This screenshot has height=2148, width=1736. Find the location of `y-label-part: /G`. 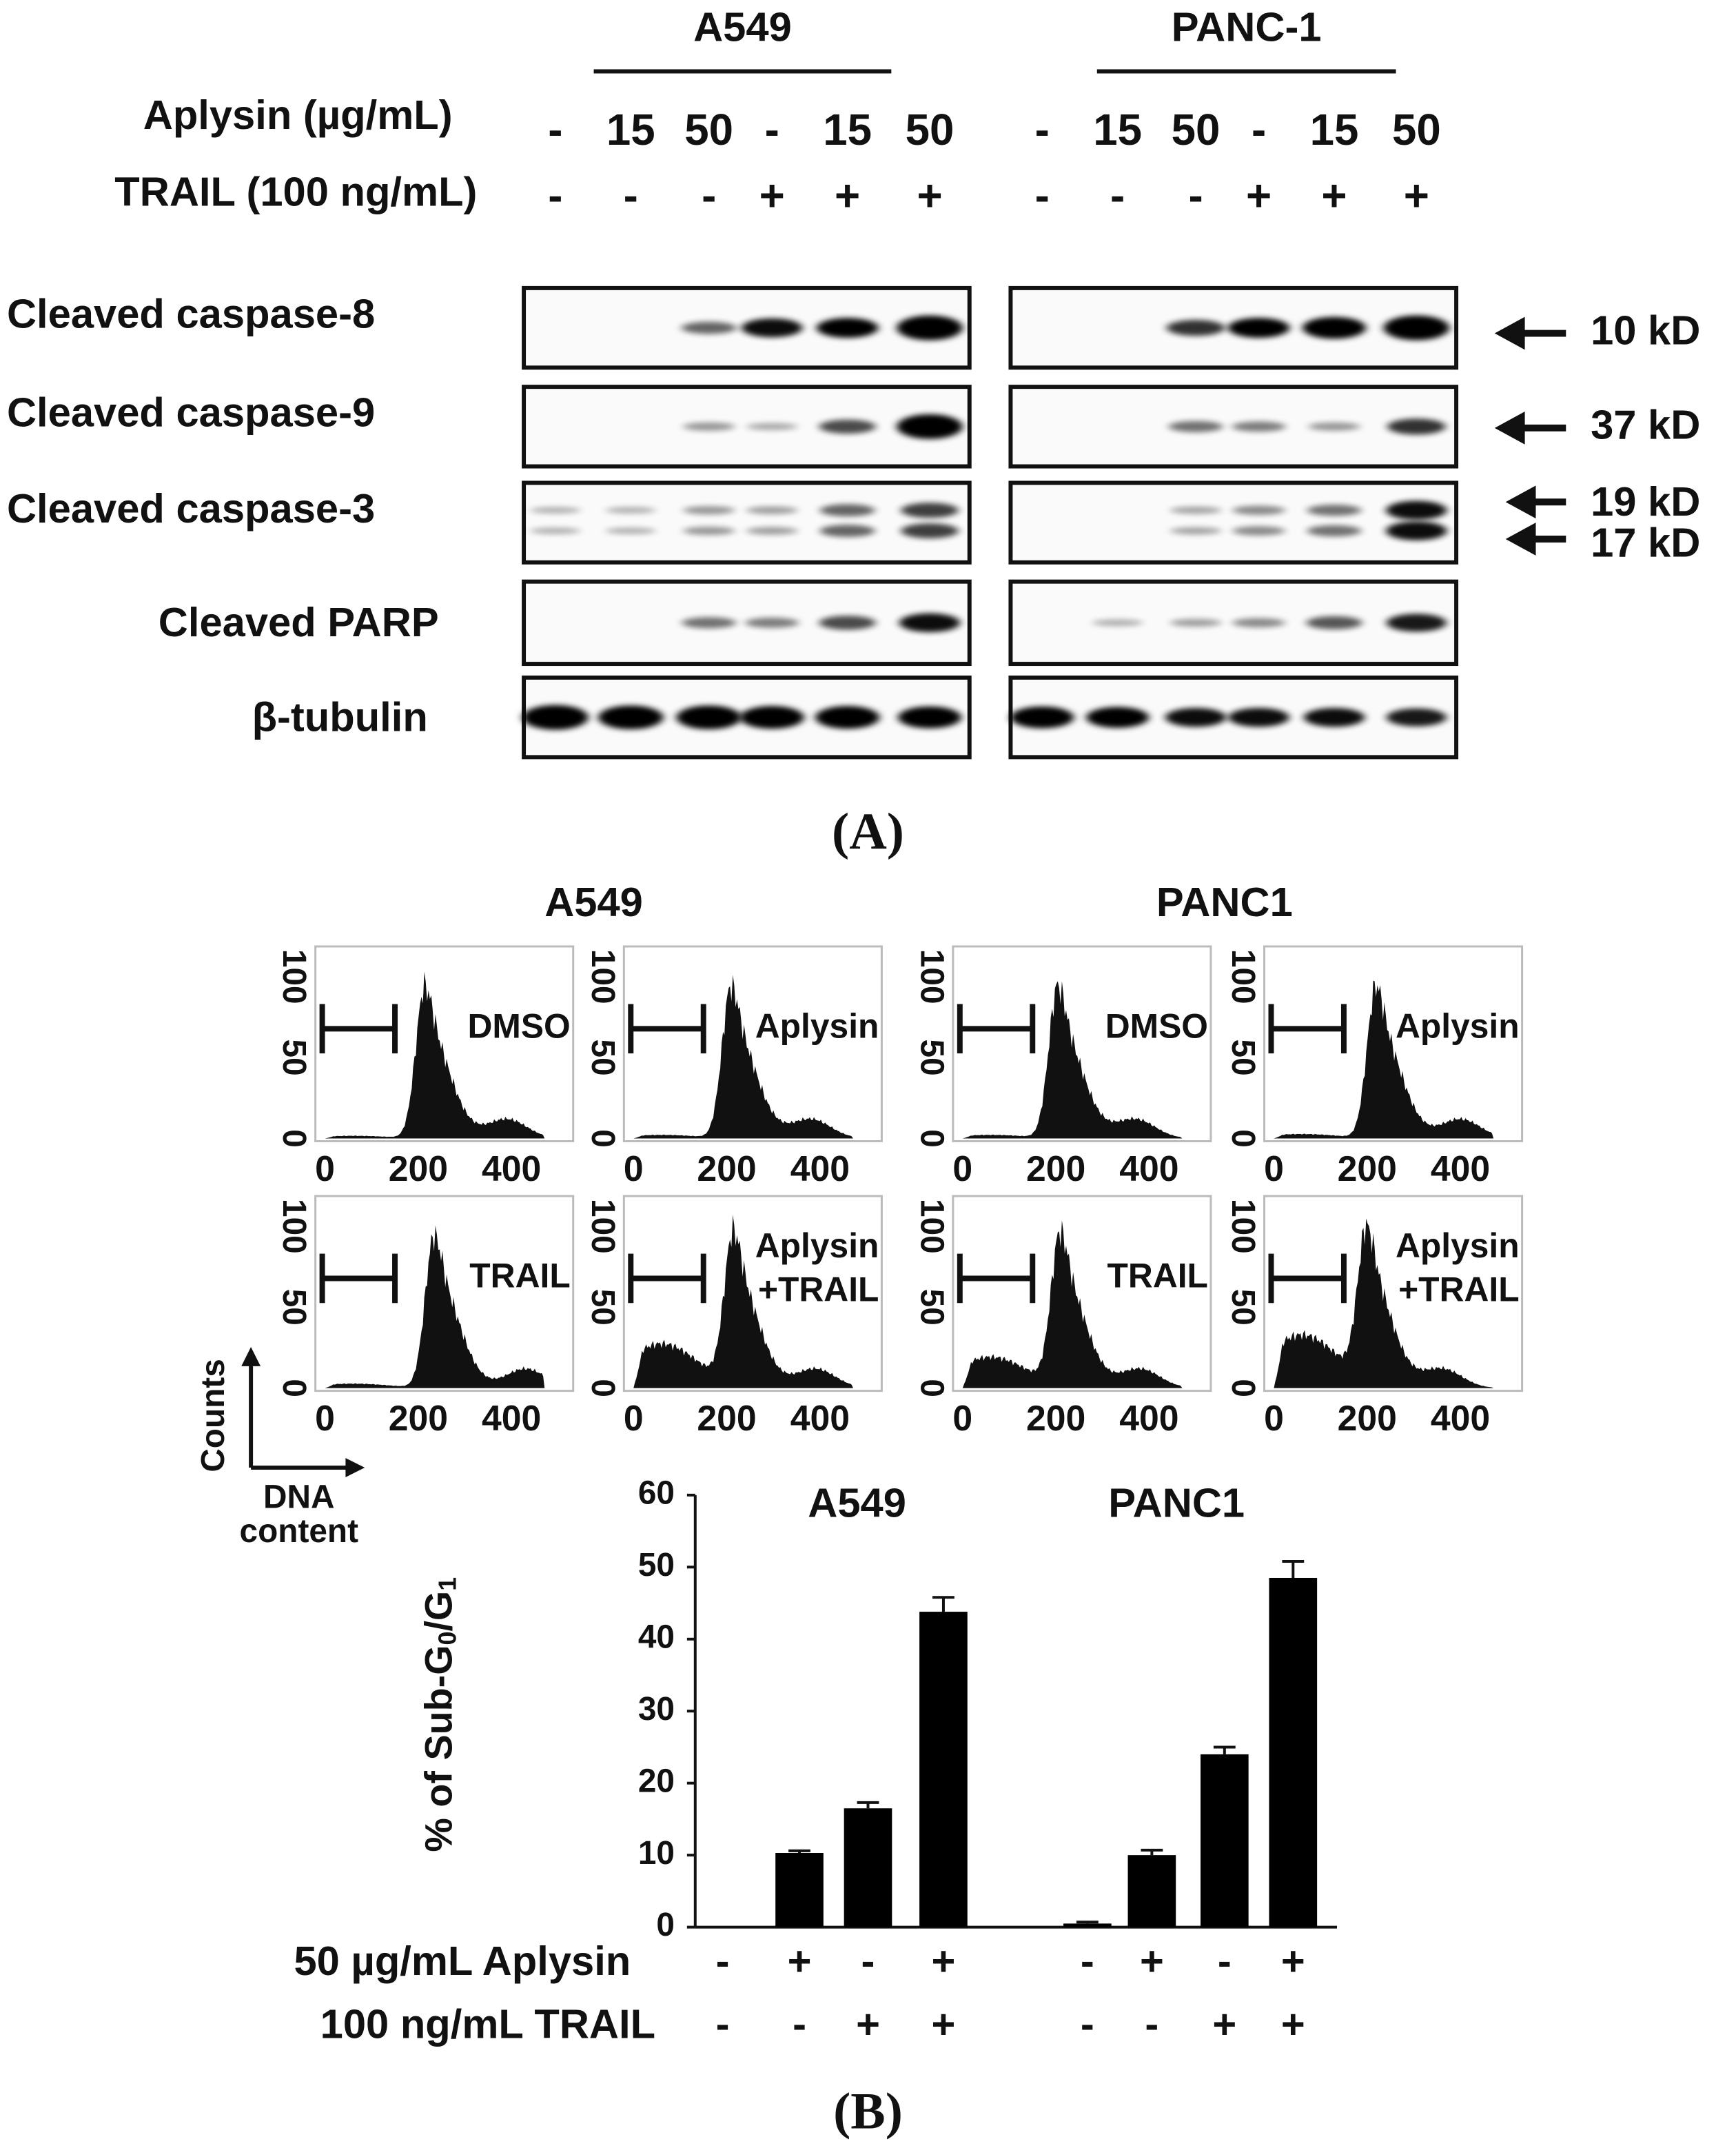

y-label-part: /G is located at coordinates (438, 1612).